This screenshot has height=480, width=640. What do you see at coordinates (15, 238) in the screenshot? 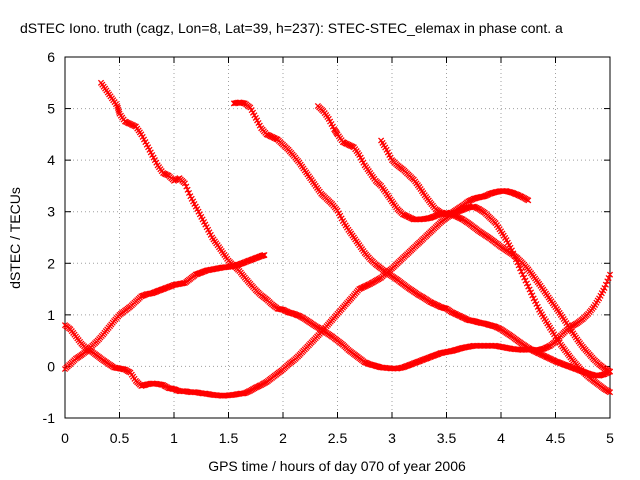
I see `y-axis-label: dSTEC / TECUs` at bounding box center [15, 238].